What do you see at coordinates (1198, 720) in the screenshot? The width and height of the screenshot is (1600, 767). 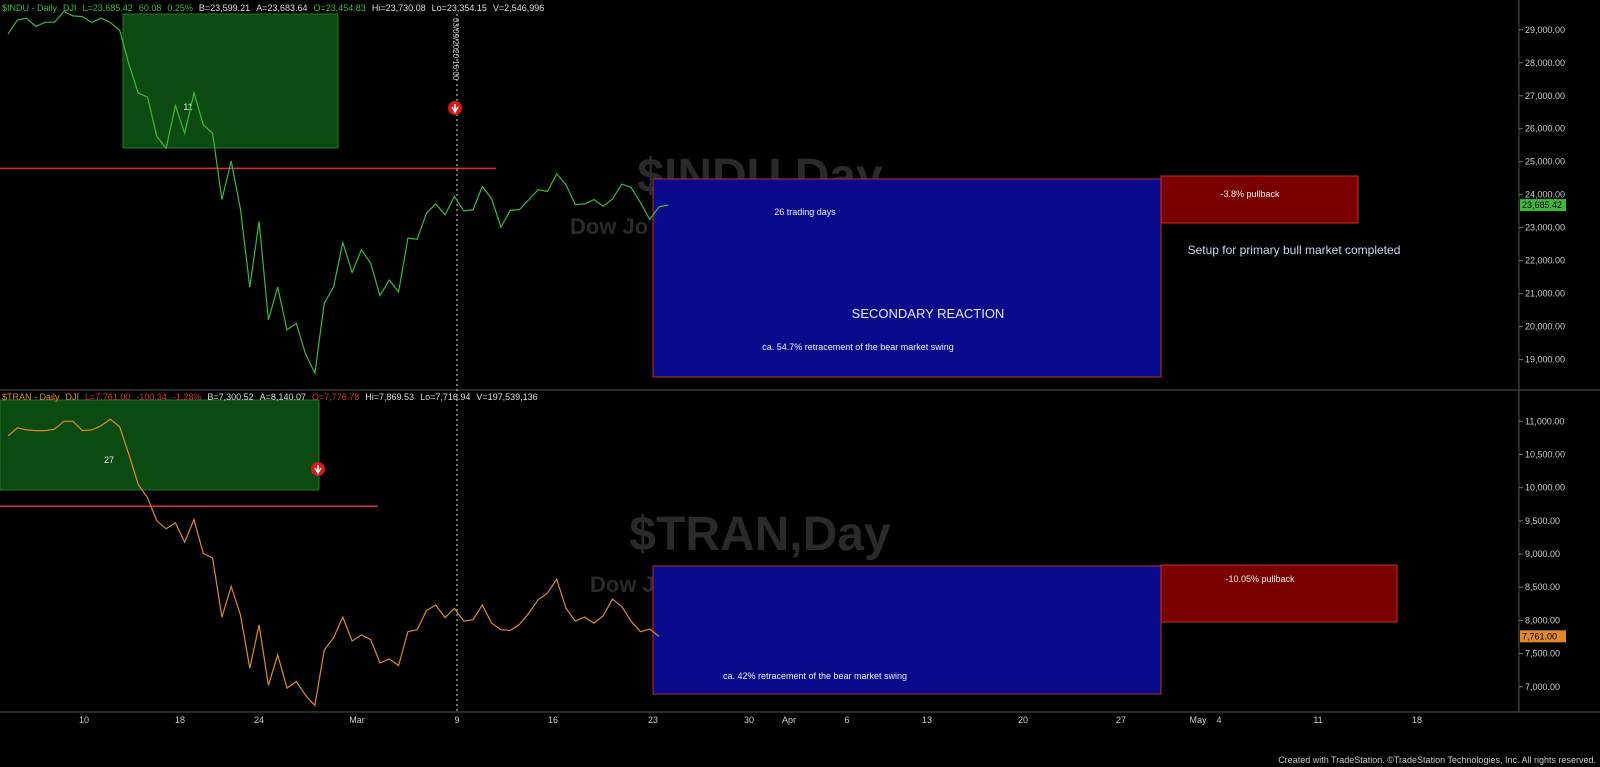 I see `x-tick-label: May` at bounding box center [1198, 720].